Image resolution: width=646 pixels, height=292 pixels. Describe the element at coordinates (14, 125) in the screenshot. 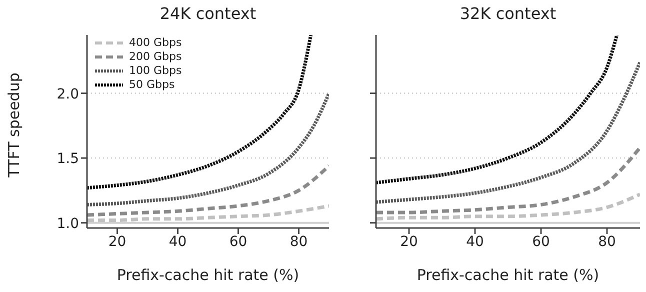

I see `y-axis-title: TTFT speedup` at that location.